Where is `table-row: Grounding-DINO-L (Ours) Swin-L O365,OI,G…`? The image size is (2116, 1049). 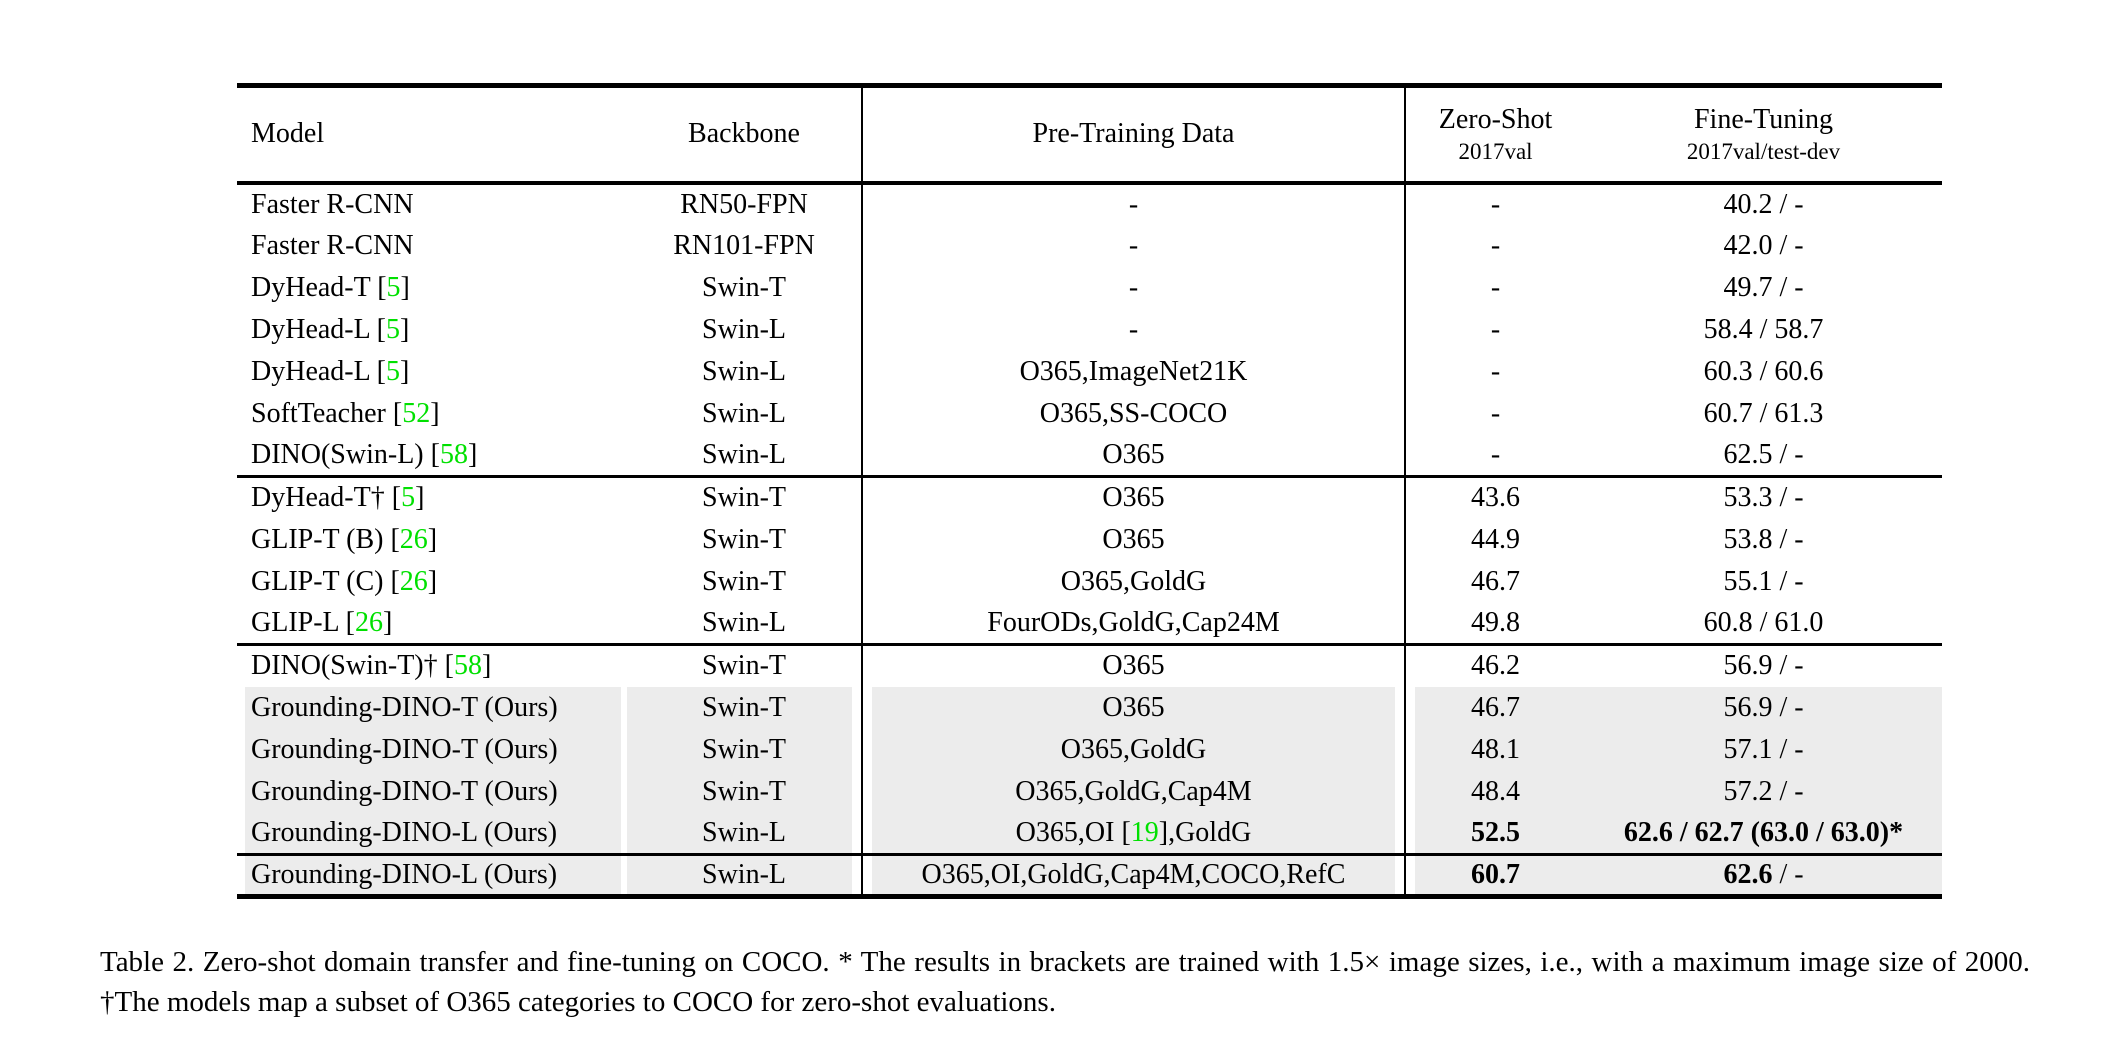
table-row: Grounding-DINO-L (Ours) Swin-L O365,OI,G… is located at coordinates (1089, 875).